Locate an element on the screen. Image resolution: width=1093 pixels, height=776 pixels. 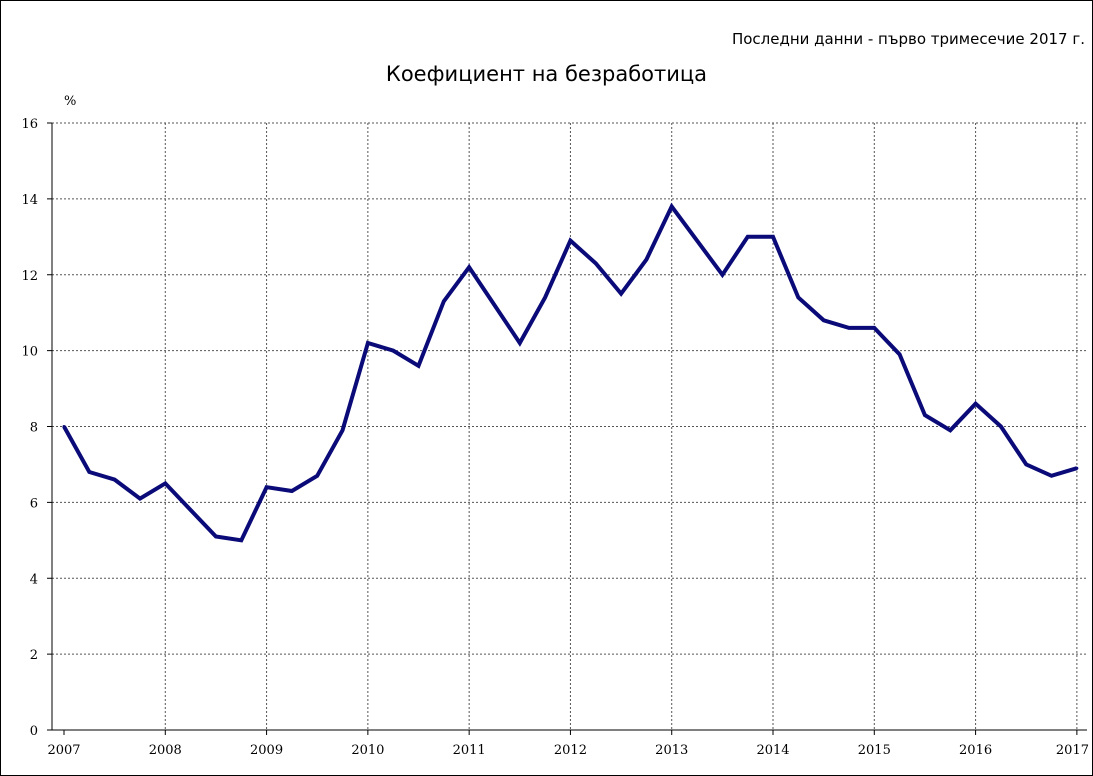
y-tick-label: 0 is located at coordinates (34, 731).